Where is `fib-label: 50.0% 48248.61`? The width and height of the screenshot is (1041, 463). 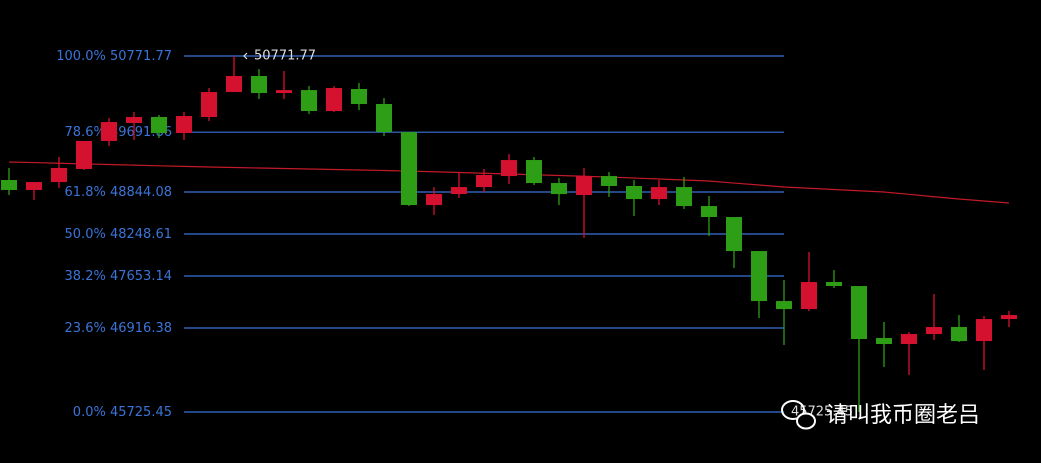
fib-label: 50.0% 48248.61 is located at coordinates (118, 234).